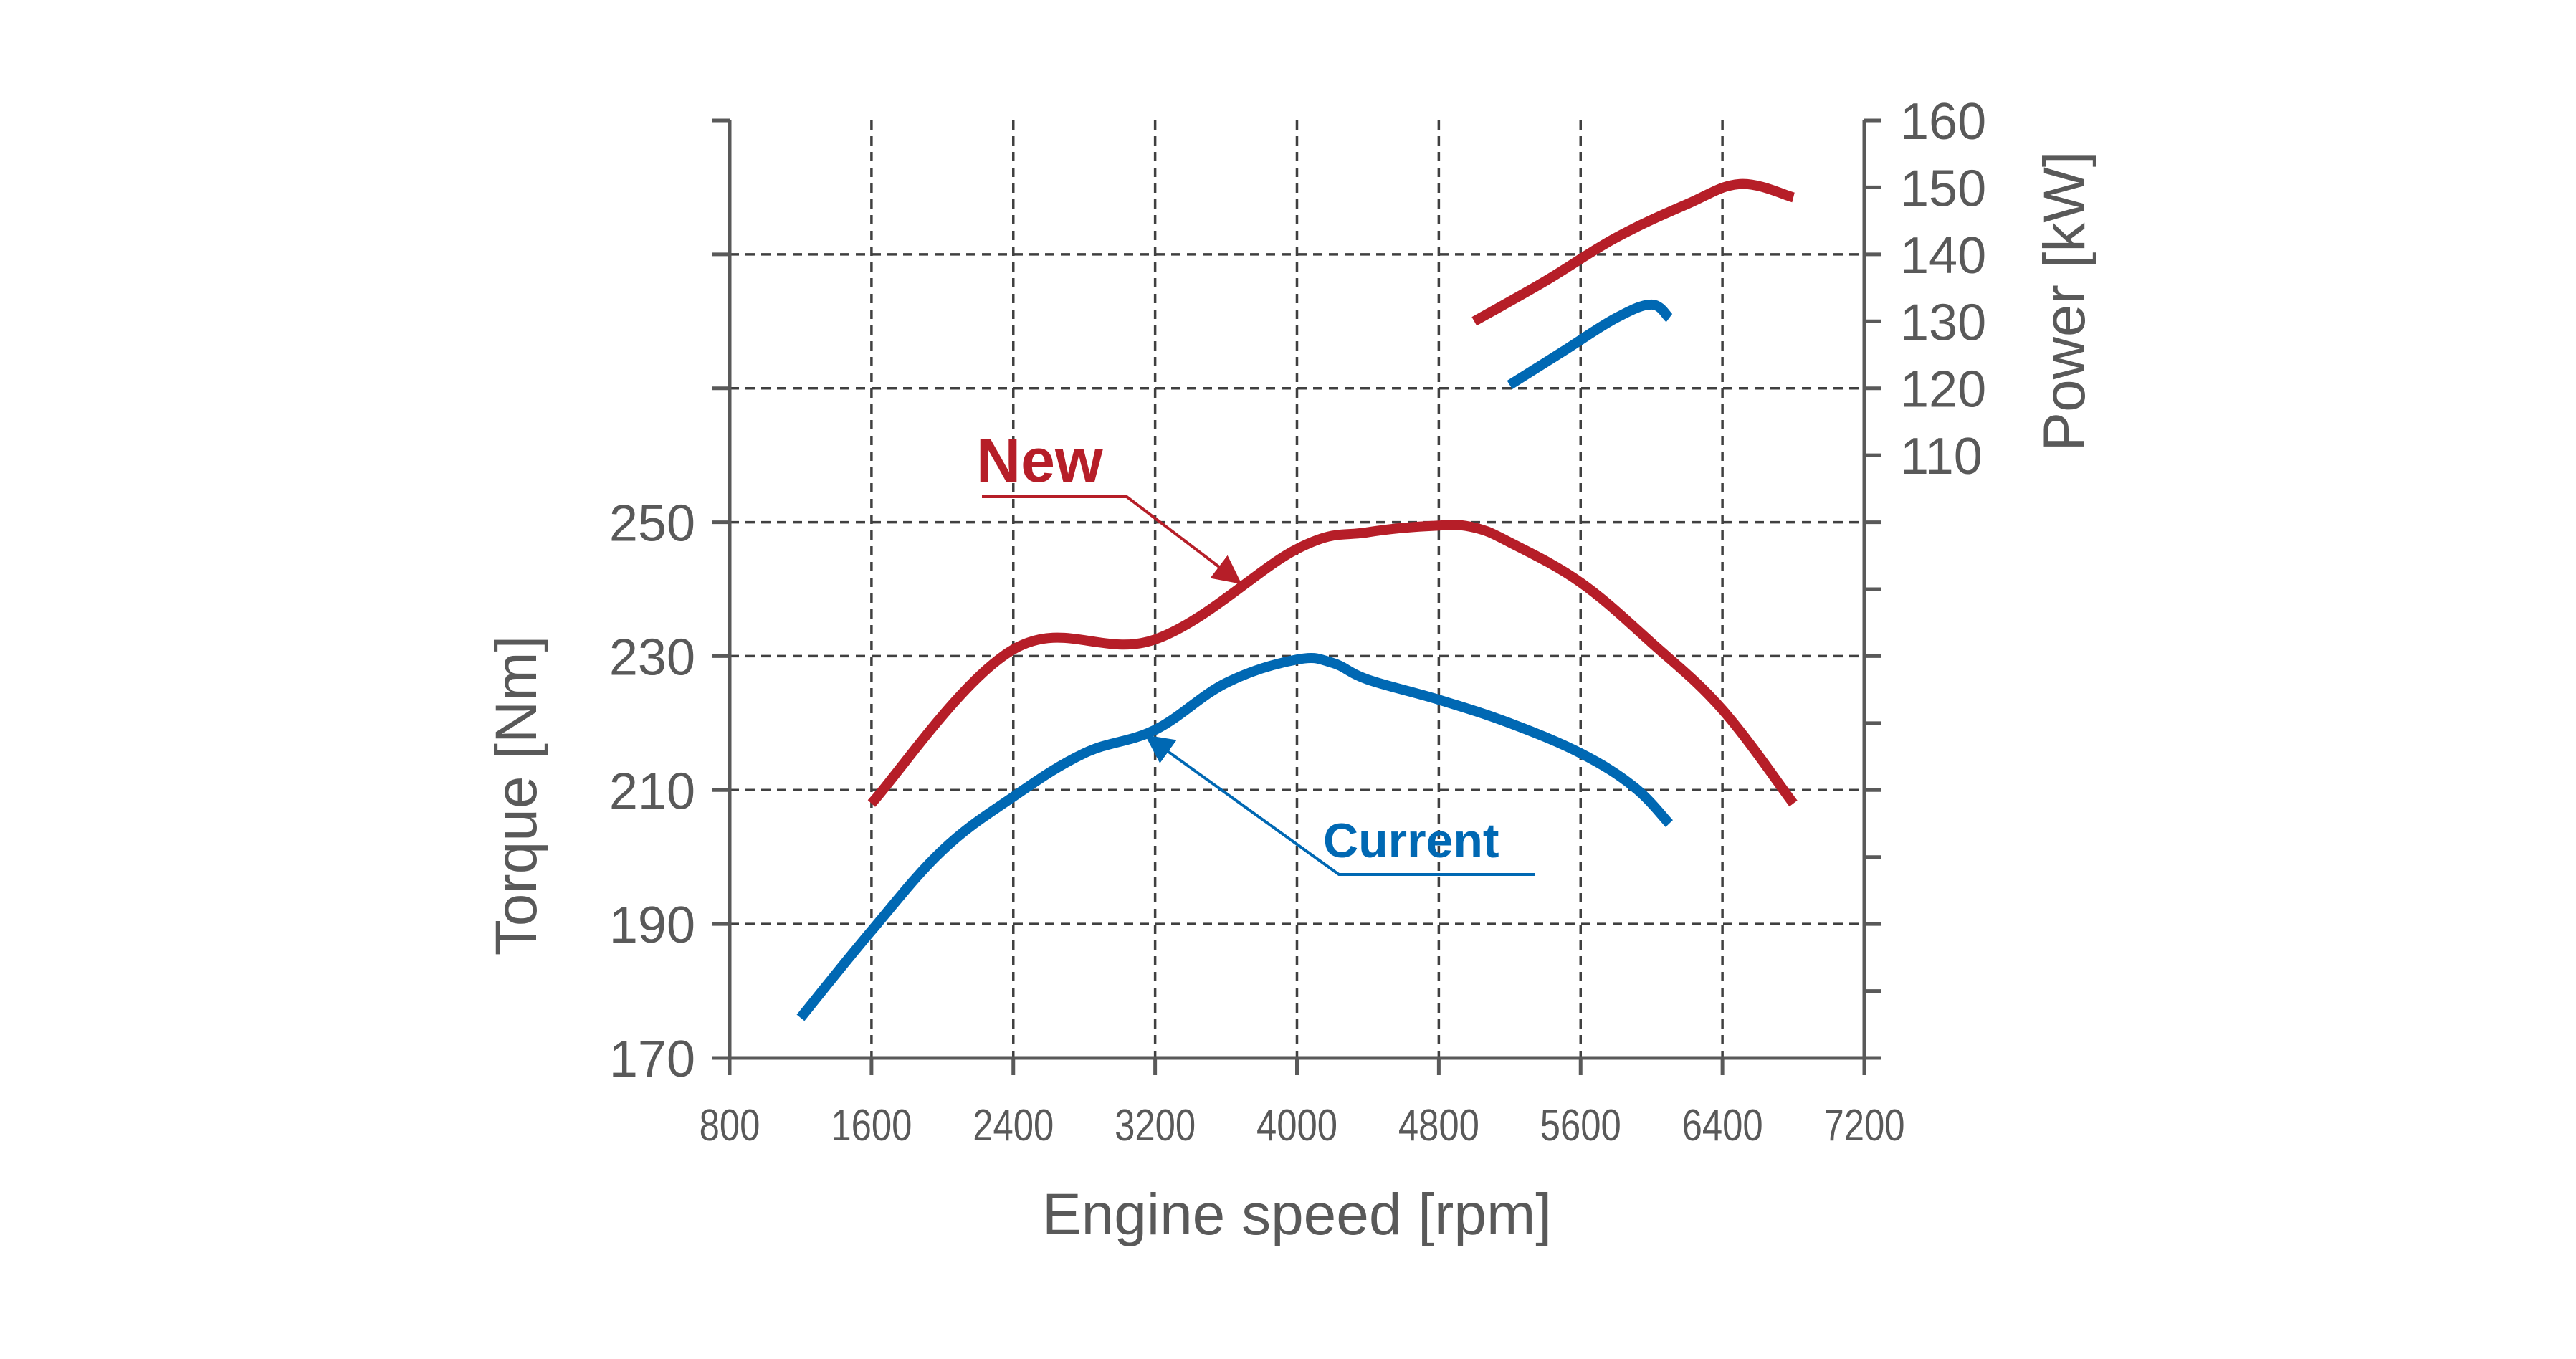 The image size is (2576, 1359). What do you see at coordinates (1590, 344) in the screenshot?
I see `series-current-power-line` at bounding box center [1590, 344].